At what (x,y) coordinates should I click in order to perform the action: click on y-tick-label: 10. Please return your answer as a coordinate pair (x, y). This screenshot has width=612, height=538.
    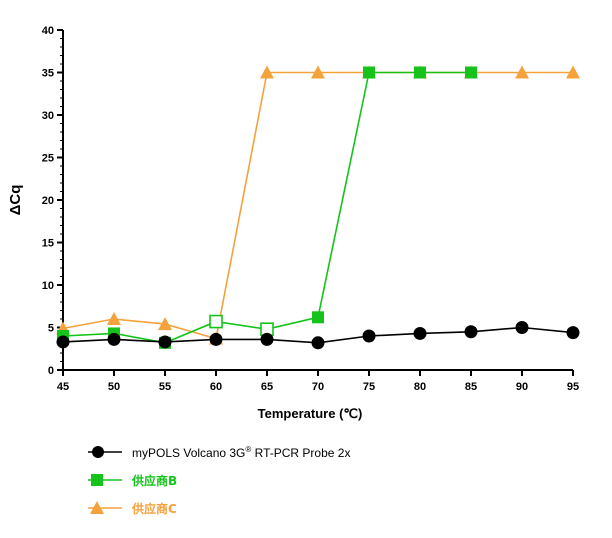
    Looking at the image, I should click on (48, 286).